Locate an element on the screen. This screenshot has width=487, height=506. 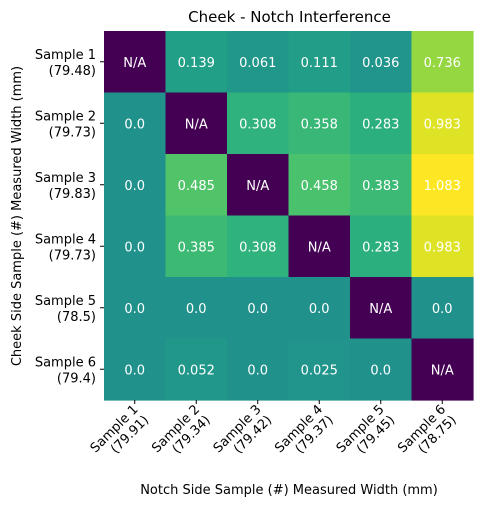
cell-value-label: 0.385 is located at coordinates (196, 247).